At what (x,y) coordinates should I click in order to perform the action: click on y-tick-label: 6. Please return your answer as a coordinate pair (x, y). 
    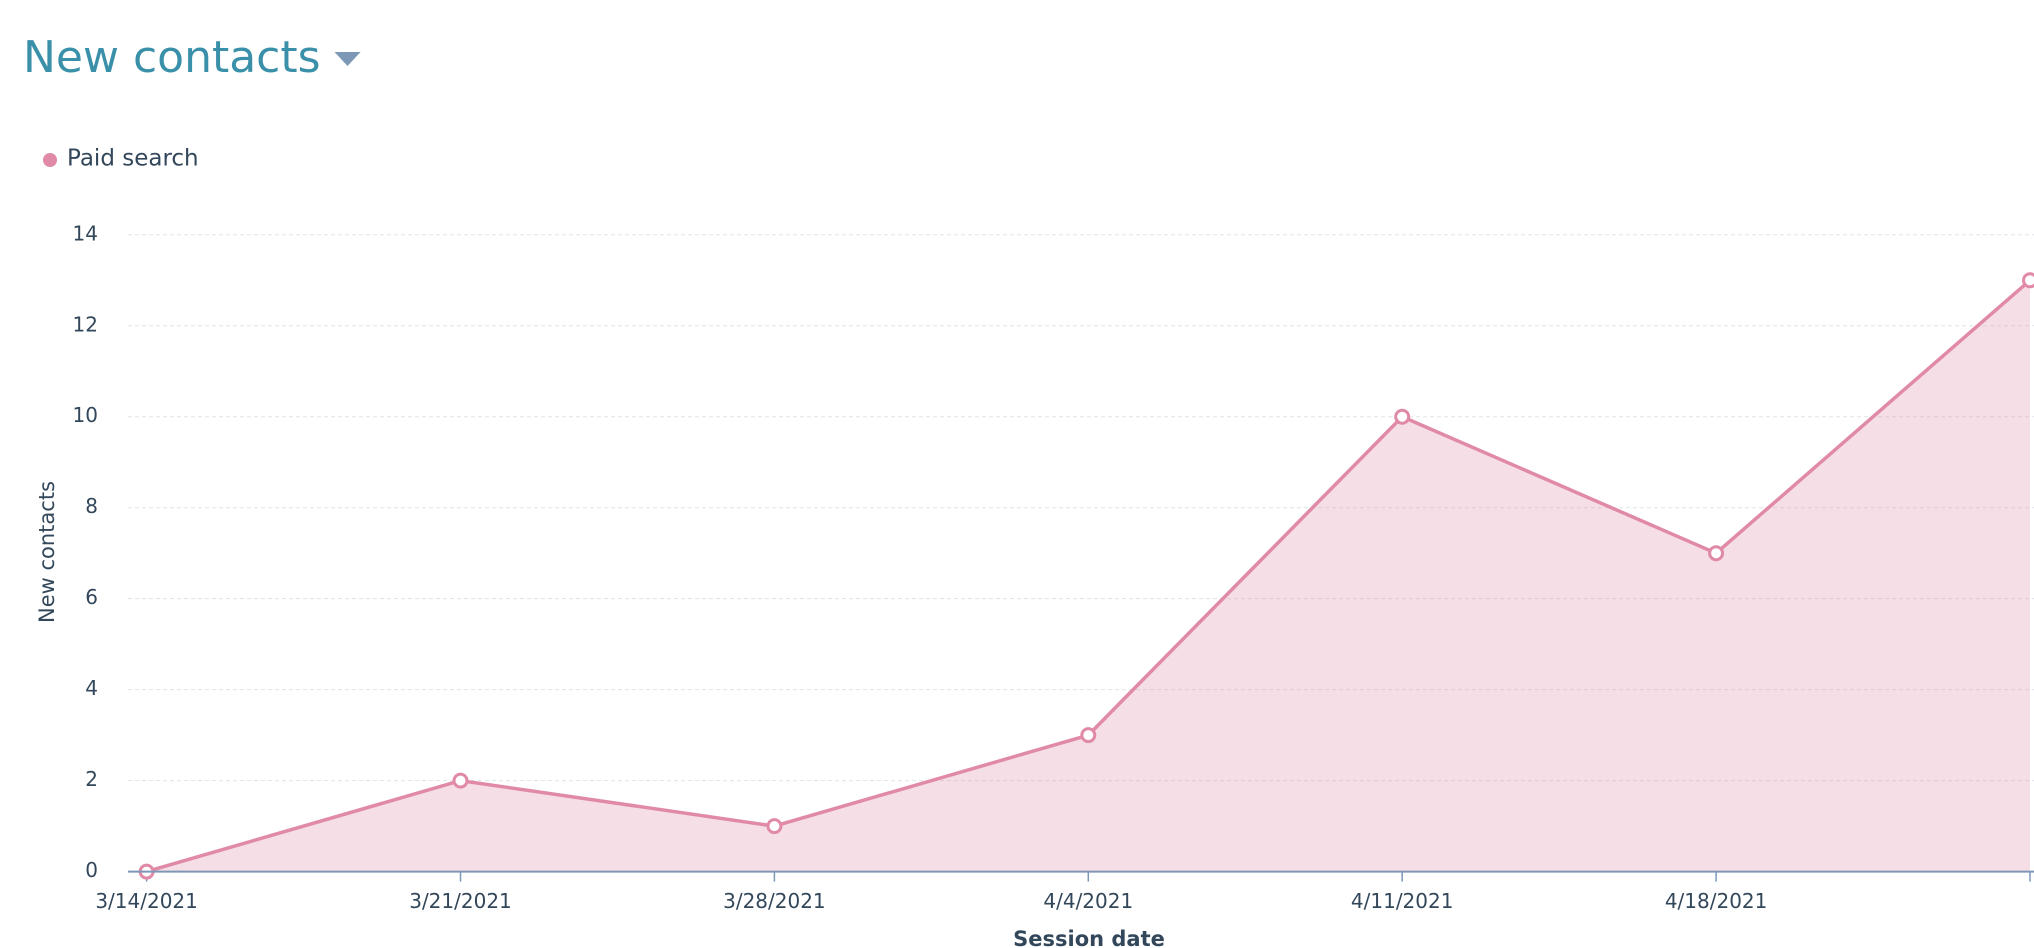
    Looking at the image, I should click on (91, 597).